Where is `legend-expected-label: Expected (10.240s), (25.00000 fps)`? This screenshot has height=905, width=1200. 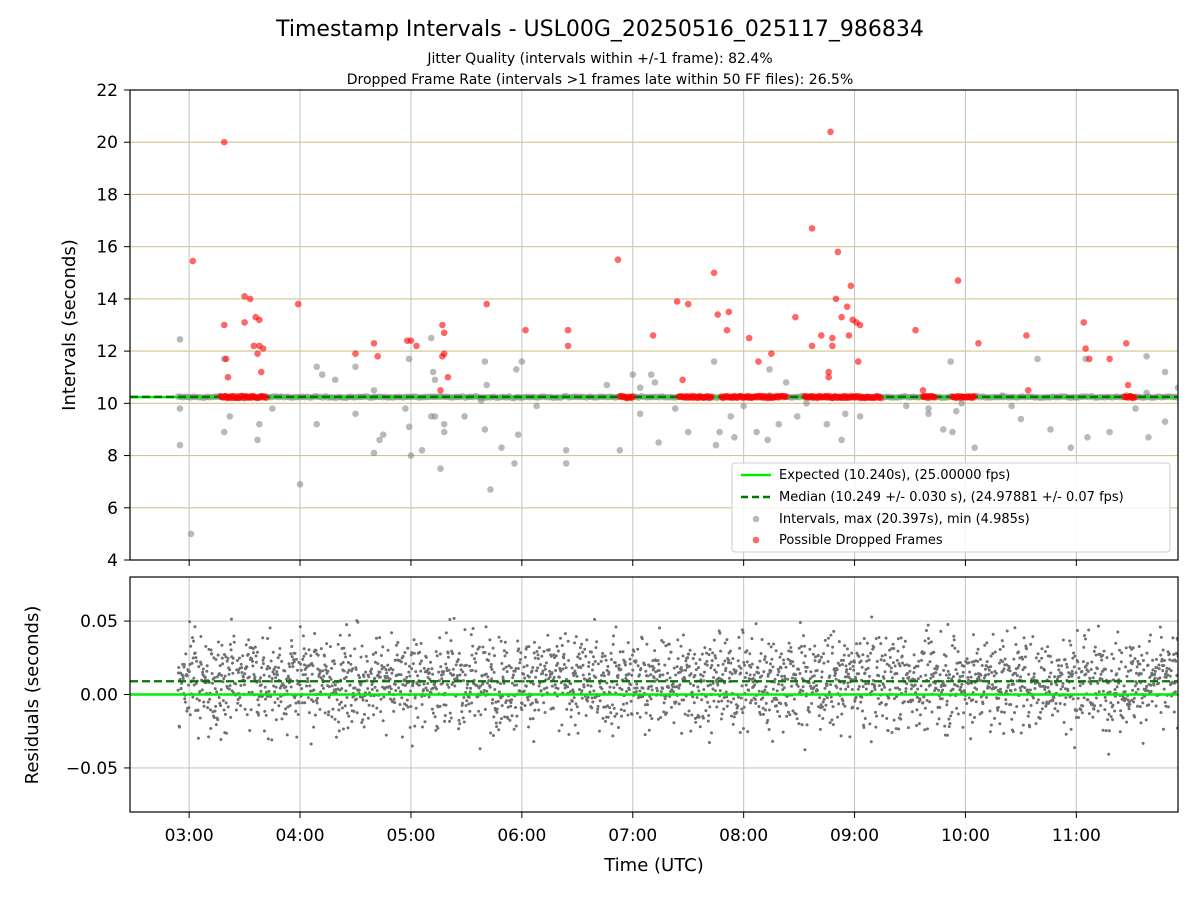
legend-expected-label: Expected (10.240s), (25.00000 fps) is located at coordinates (894, 475).